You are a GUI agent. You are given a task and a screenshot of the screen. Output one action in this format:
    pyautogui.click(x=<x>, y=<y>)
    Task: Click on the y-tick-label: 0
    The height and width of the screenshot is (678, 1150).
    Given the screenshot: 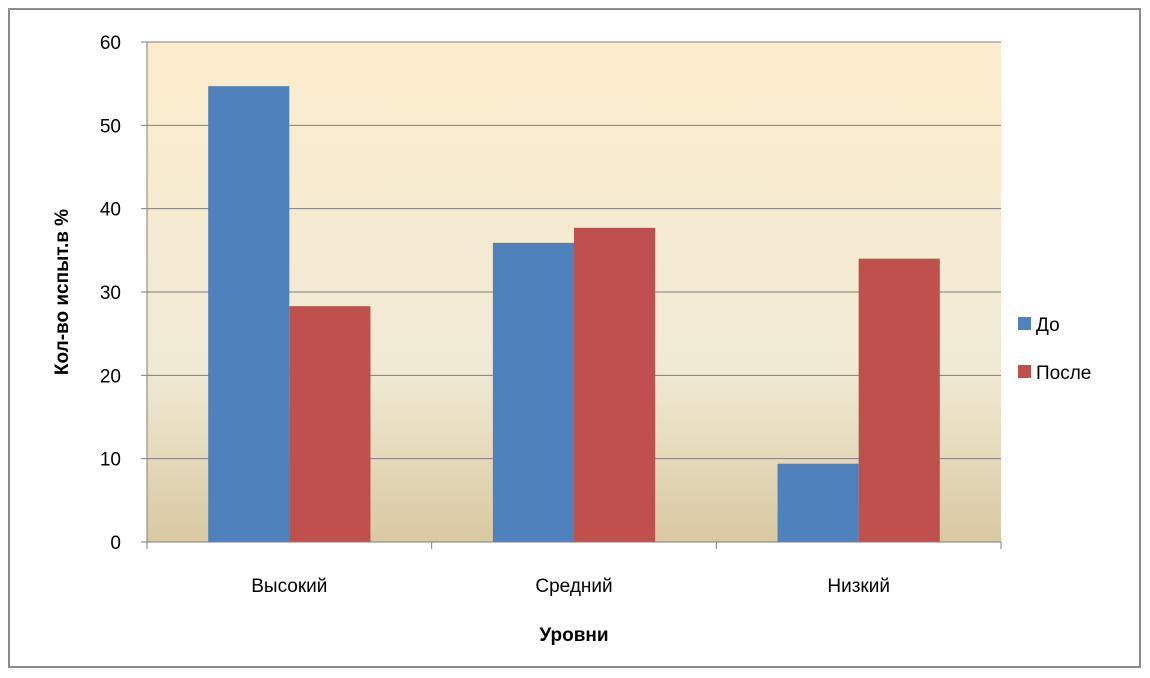 What is the action you would take?
    pyautogui.click(x=115, y=543)
    